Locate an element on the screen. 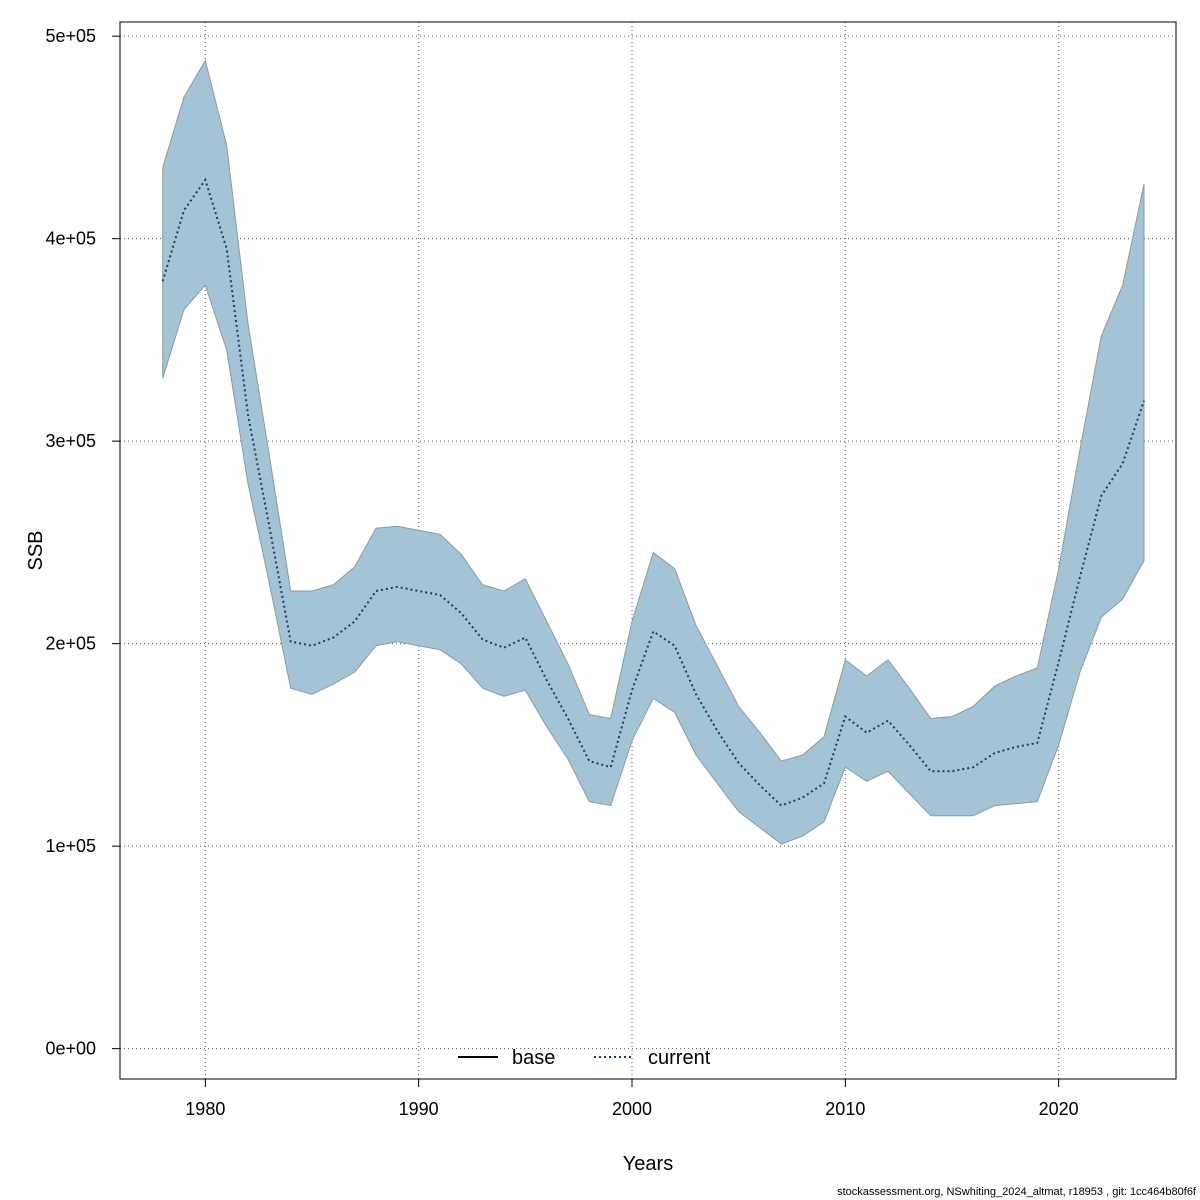 This screenshot has width=1200, height=1200. x-axis: 1980 1990 2000 2010 2020 is located at coordinates (632, 1099).